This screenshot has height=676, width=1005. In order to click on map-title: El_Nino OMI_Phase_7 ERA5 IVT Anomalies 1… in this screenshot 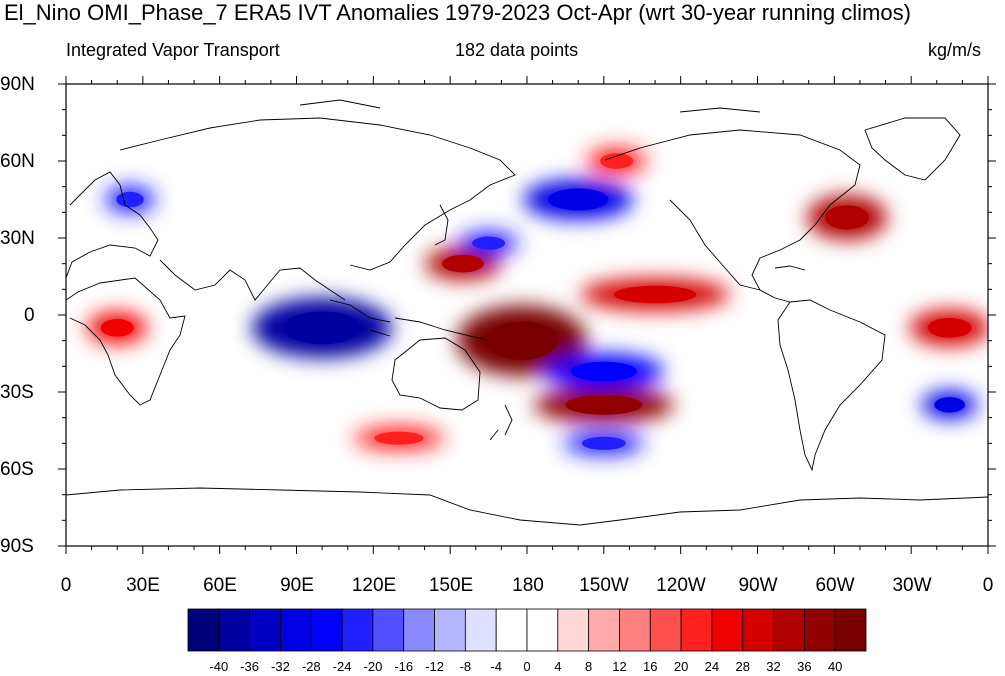, I will do `click(457, 12)`.